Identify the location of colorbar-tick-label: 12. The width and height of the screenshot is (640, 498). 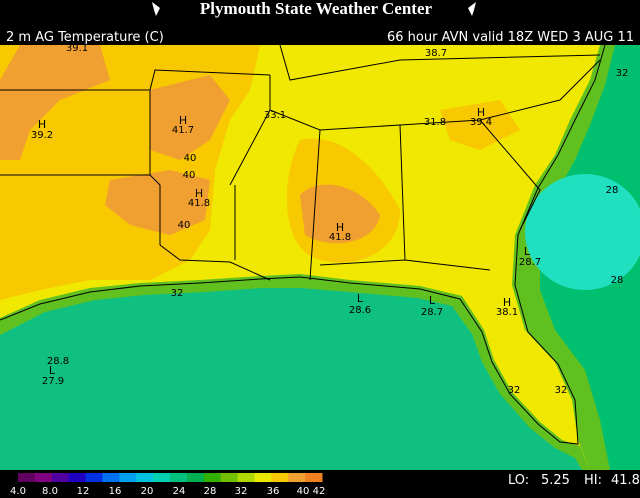
(83, 491).